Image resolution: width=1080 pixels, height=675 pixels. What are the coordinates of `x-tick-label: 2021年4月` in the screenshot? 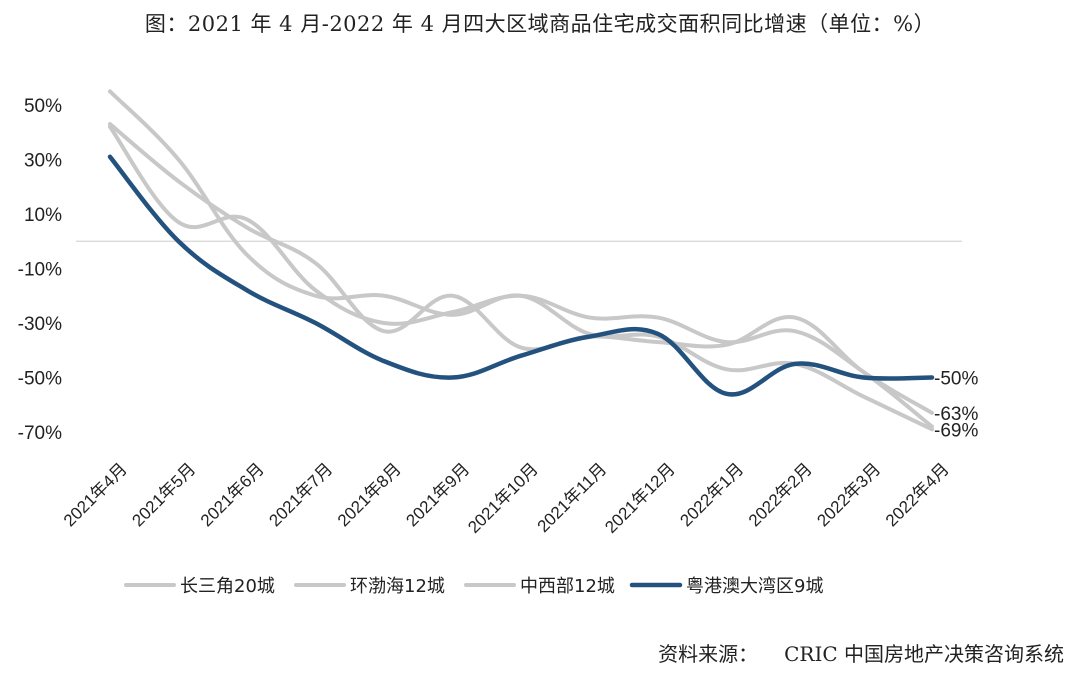 It's located at (95, 494).